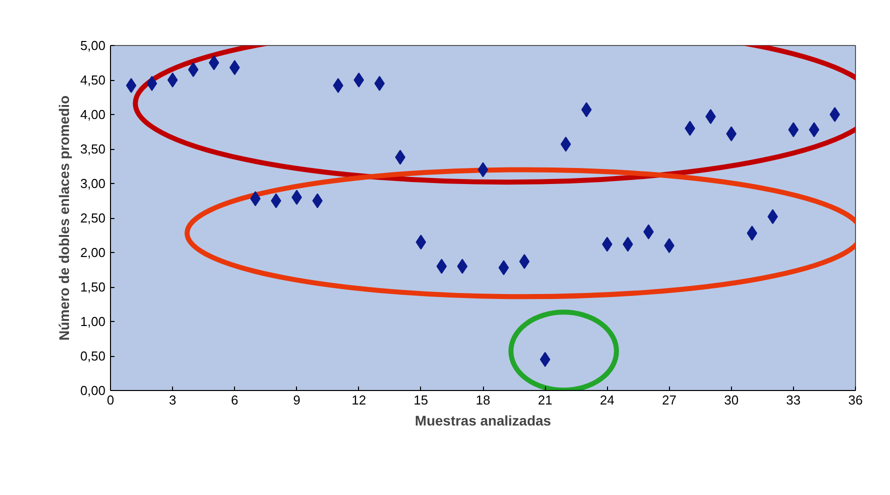 The width and height of the screenshot is (890, 495). Describe the element at coordinates (855, 400) in the screenshot. I see `x-tick-label: 36` at that location.